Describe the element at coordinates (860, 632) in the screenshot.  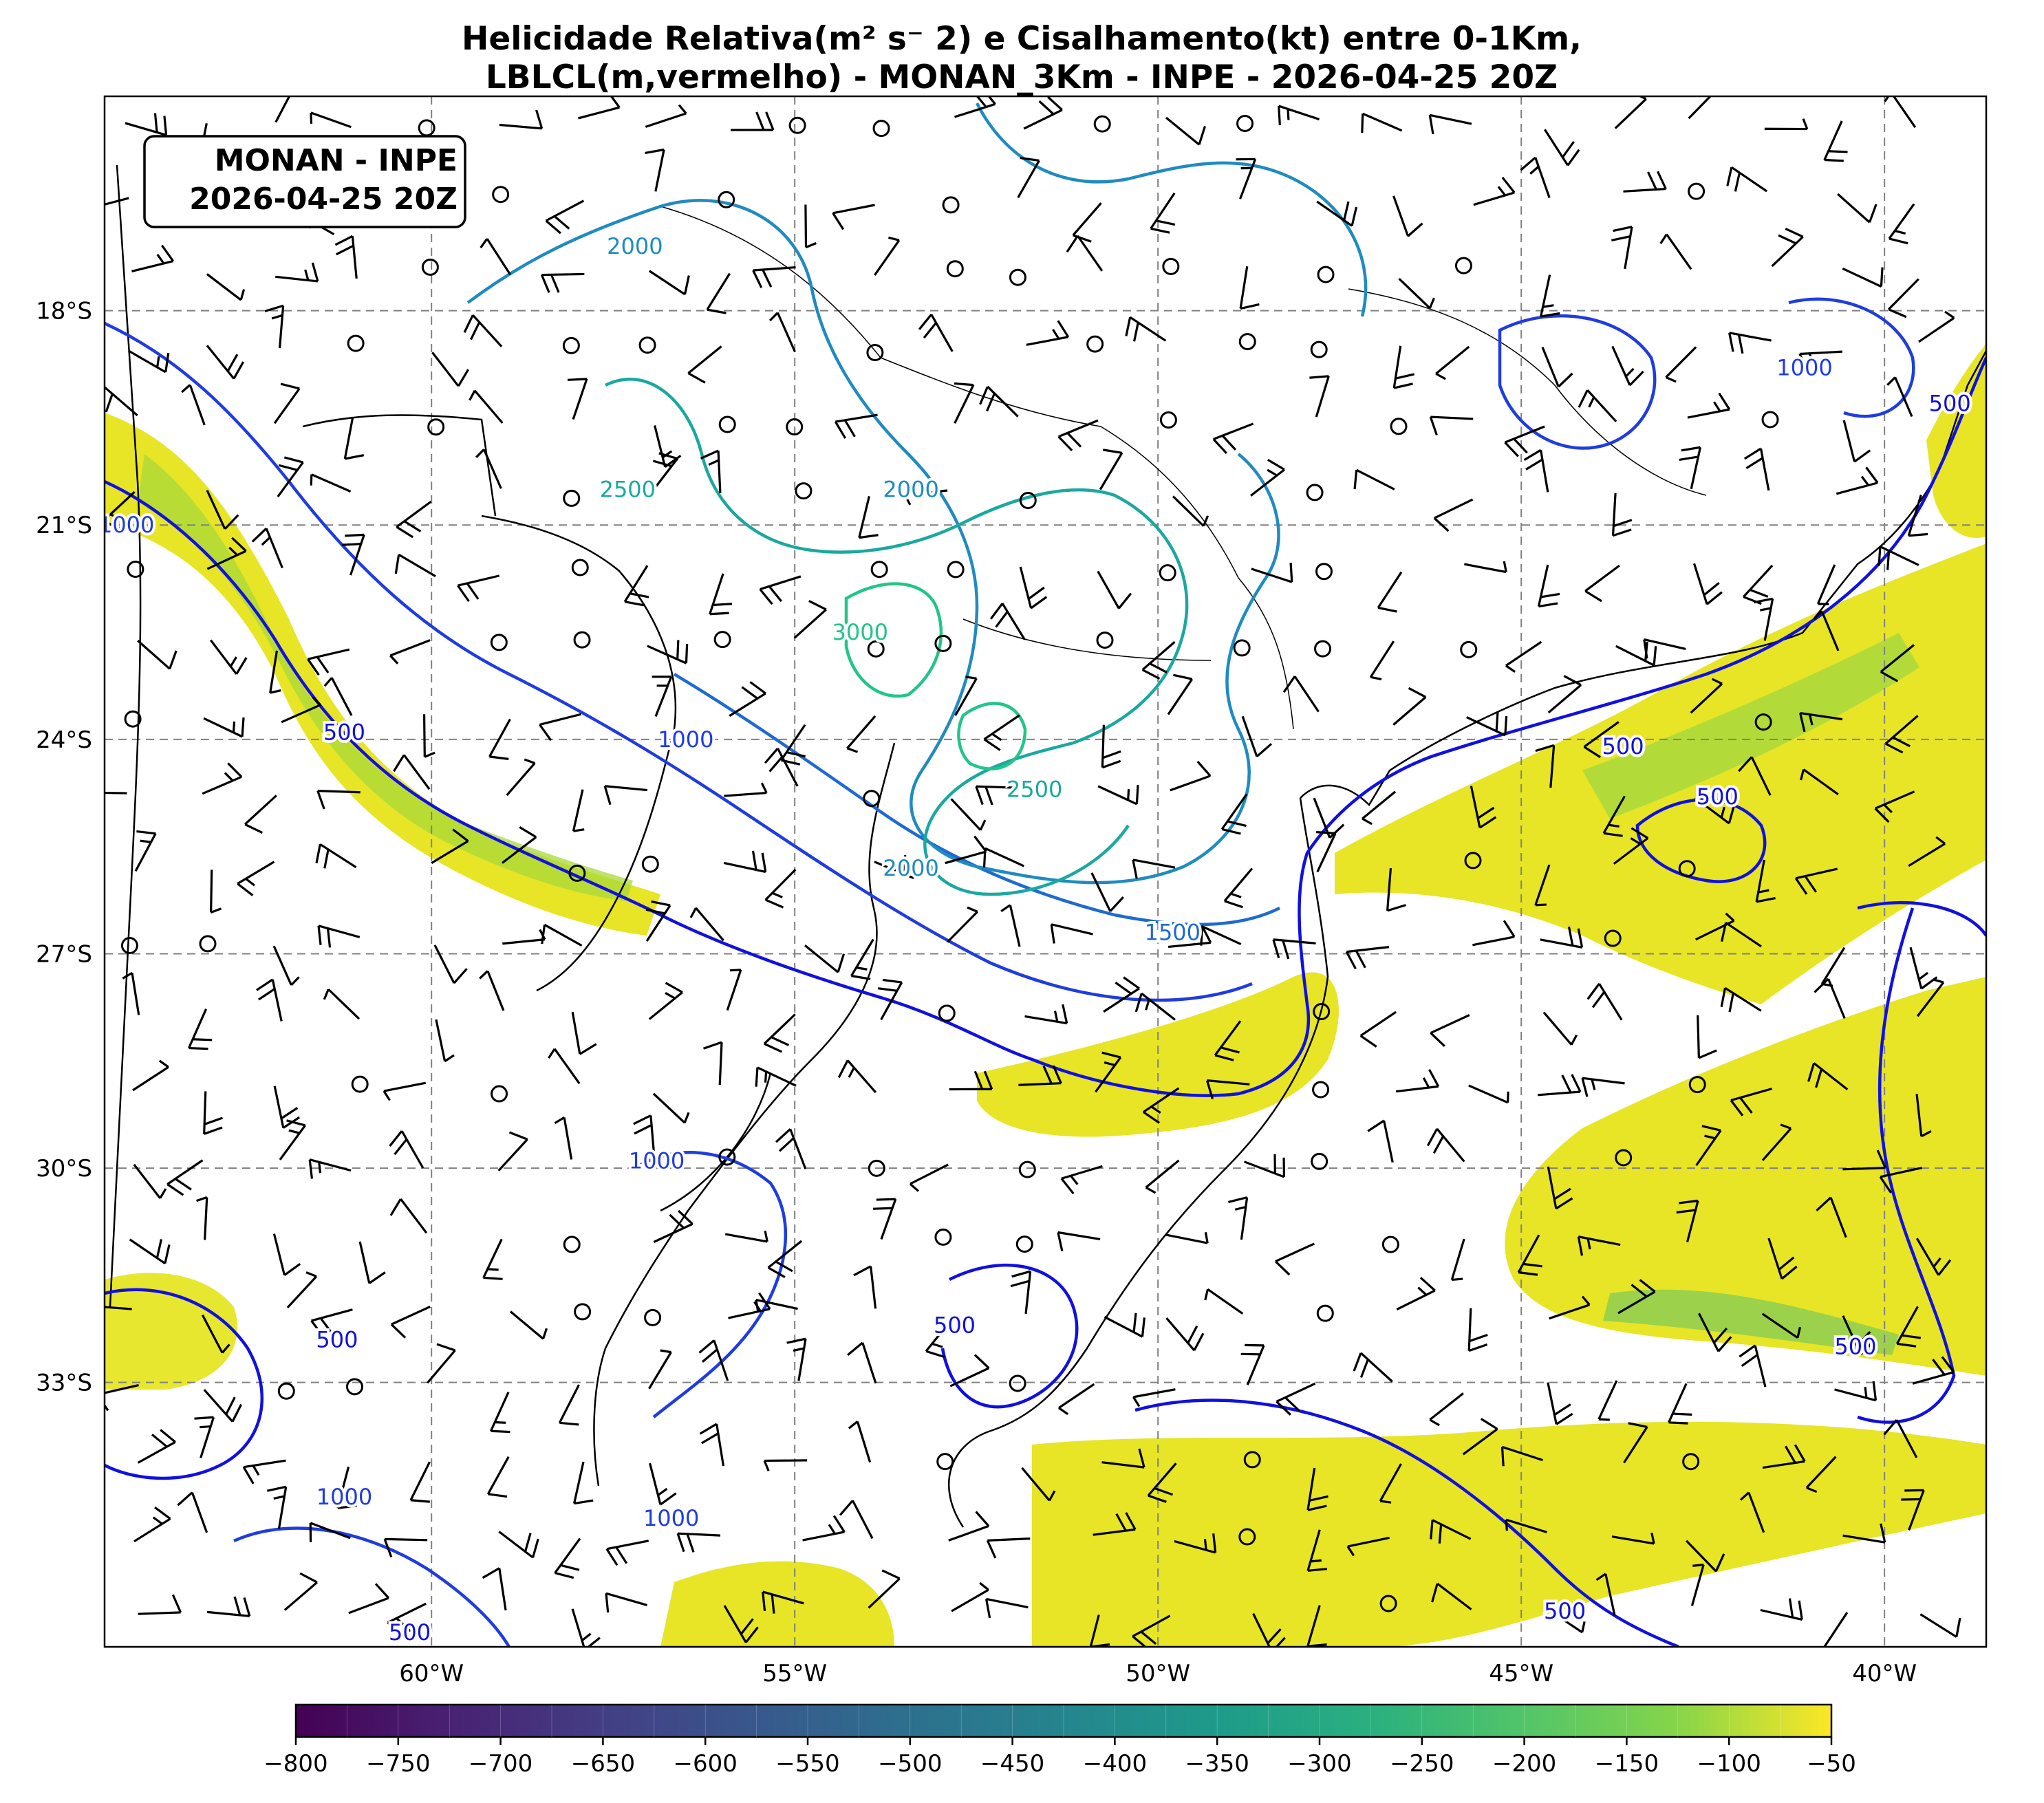
I see `contour-label: 3000` at that location.